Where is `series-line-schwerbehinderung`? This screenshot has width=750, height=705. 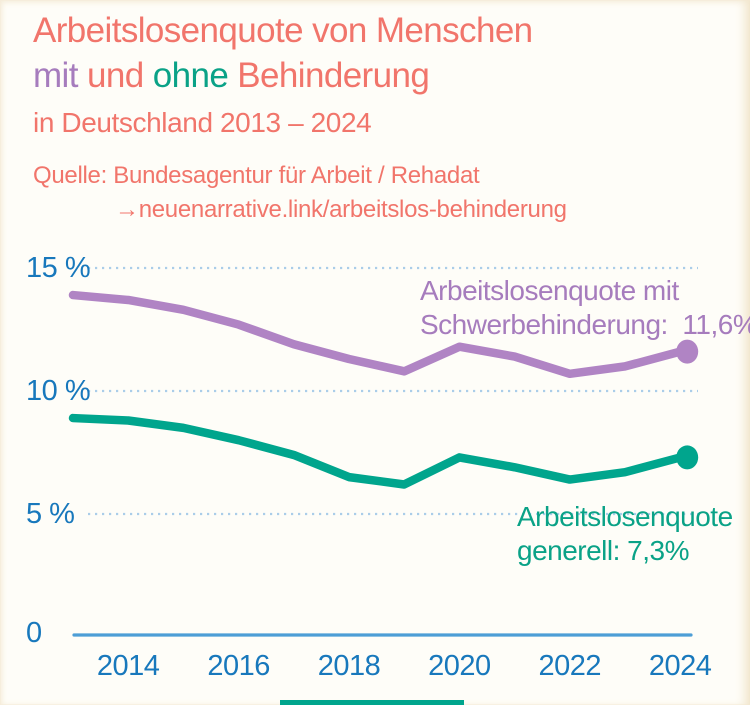 series-line-schwerbehinderung is located at coordinates (376, 334).